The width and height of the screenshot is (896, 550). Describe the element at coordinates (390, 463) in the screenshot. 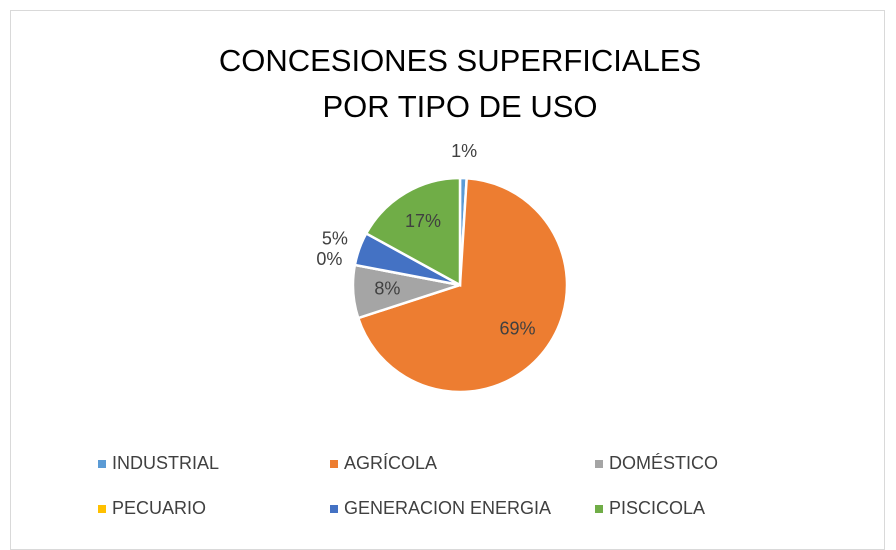

I see `legend-label: AGRÍCOLA` at that location.